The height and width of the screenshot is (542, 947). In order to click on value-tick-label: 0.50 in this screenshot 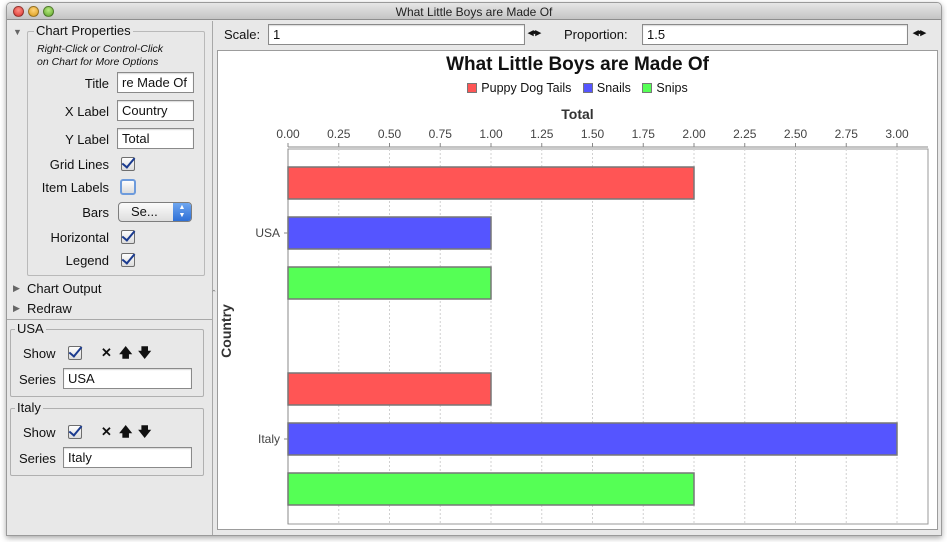, I will do `click(390, 134)`.